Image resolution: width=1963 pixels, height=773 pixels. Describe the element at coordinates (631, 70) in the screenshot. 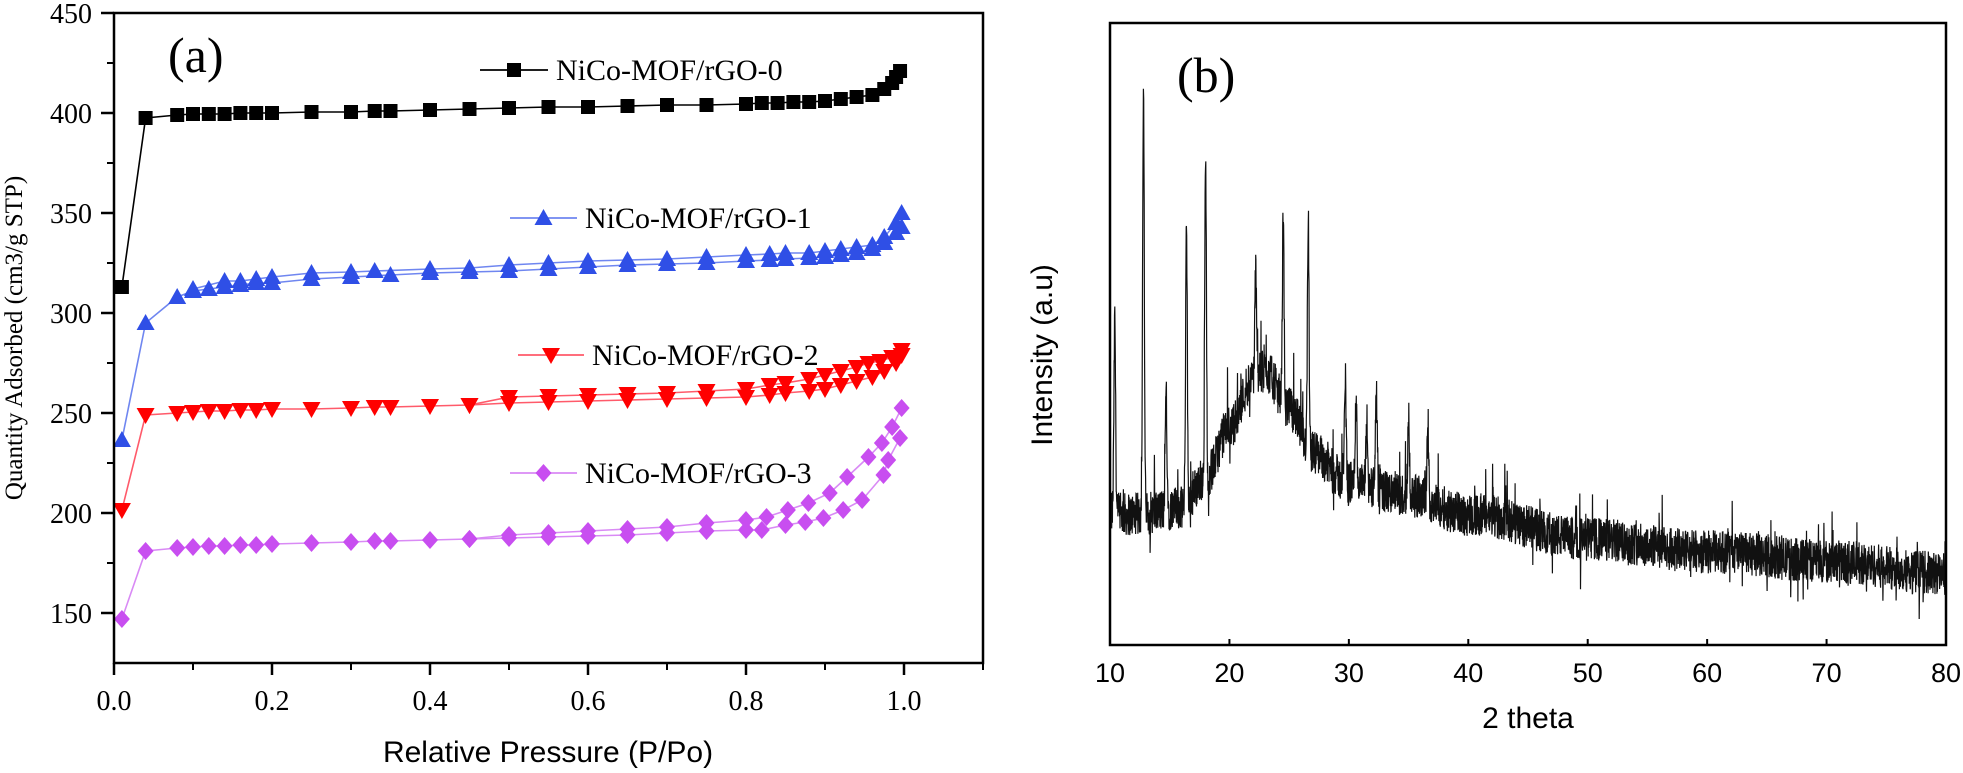

I see `legend-entry: NiCo-MOF/rGO-0` at that location.